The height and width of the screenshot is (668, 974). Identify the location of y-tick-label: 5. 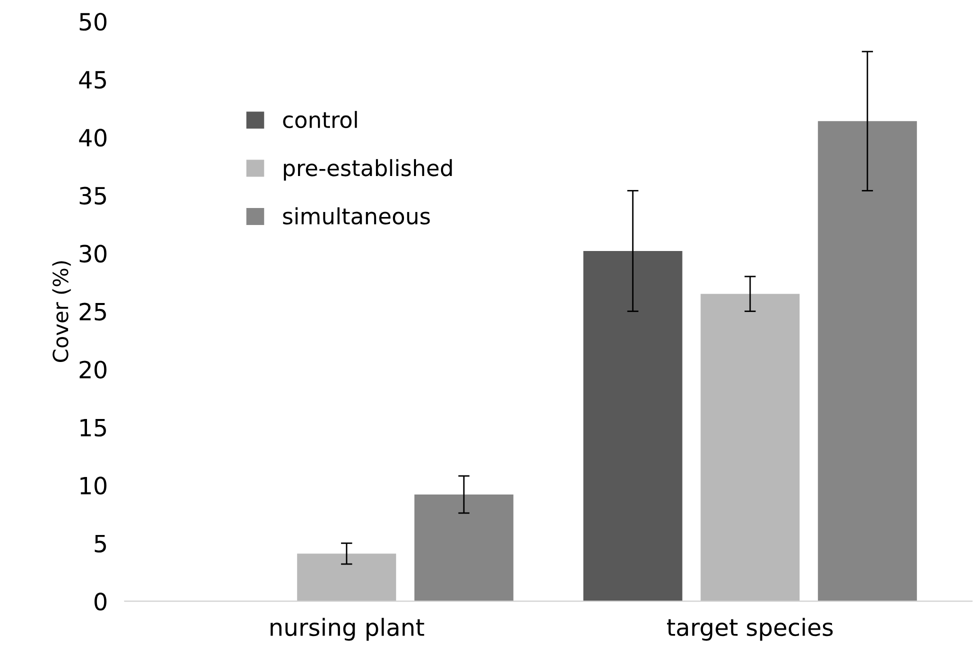
(100, 543).